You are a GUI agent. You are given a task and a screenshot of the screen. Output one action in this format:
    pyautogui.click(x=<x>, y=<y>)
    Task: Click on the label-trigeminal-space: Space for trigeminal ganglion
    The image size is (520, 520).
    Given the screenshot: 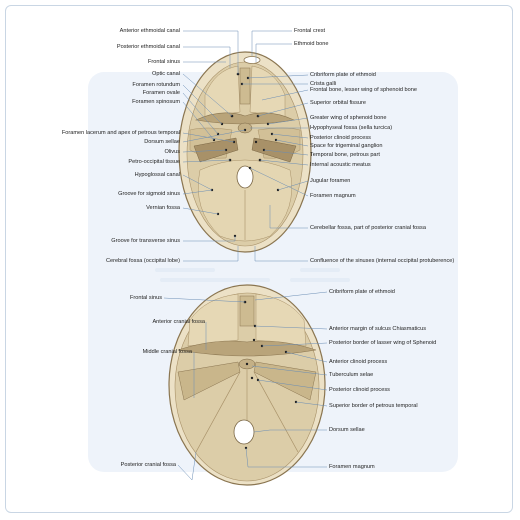 What is the action you would take?
    pyautogui.click(x=346, y=146)
    